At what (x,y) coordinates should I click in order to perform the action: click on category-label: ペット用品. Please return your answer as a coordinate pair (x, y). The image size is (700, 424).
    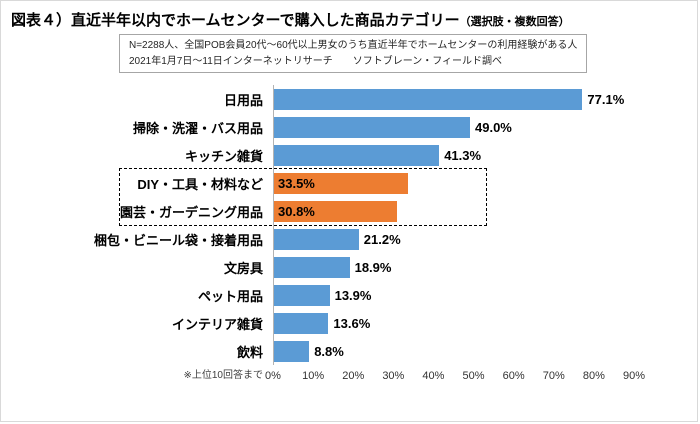
    Looking at the image, I should click on (230, 296).